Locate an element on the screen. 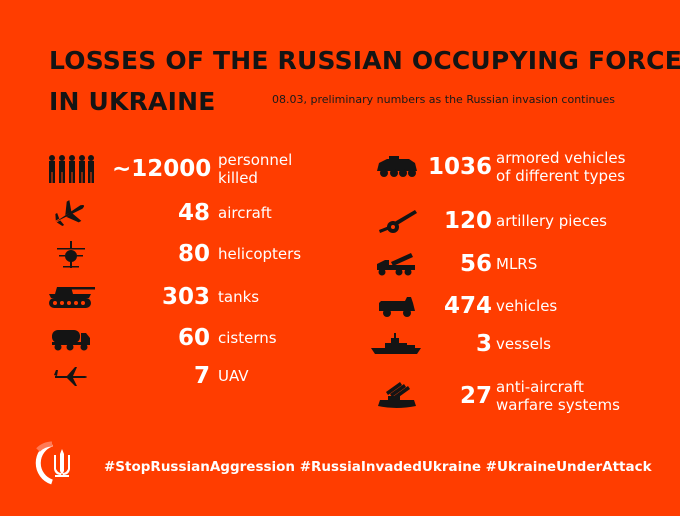 The image size is (680, 516). stat-tanks: 303 tanks is located at coordinates (189, 297).